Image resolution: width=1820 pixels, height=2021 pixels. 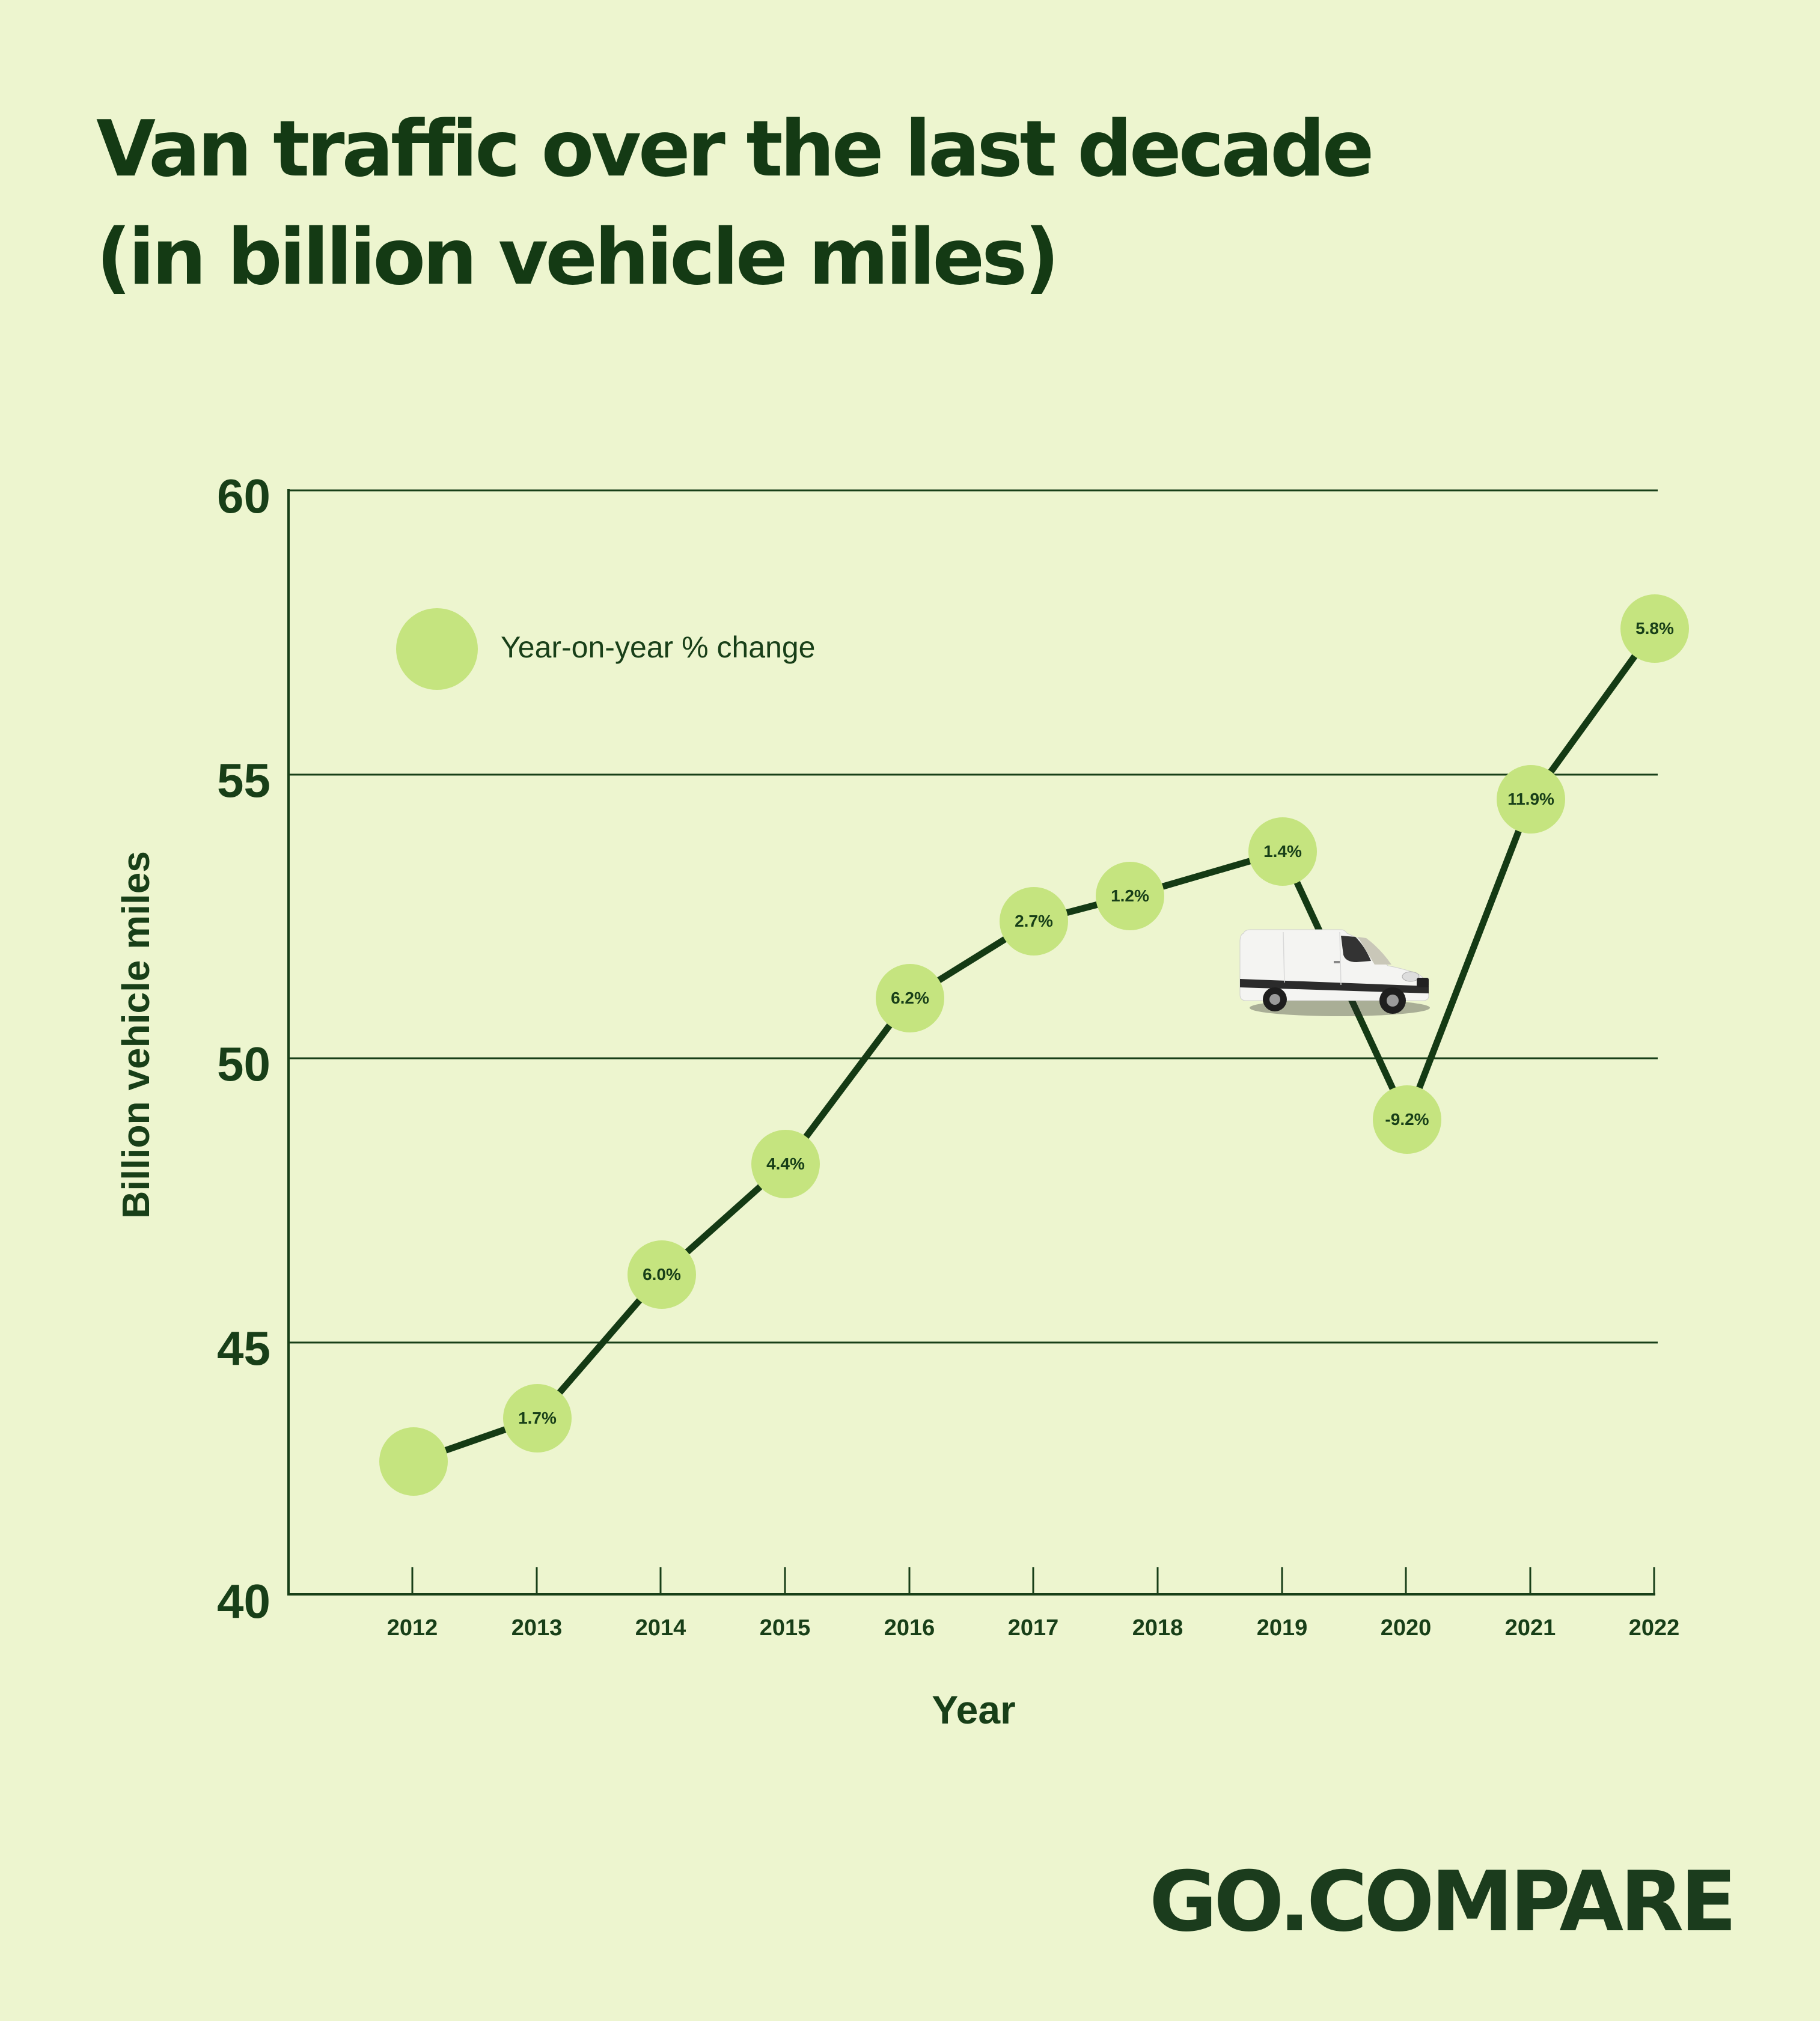 I want to click on chart-title-line-1: Van traffic over the last decade, so click(x=735, y=150).